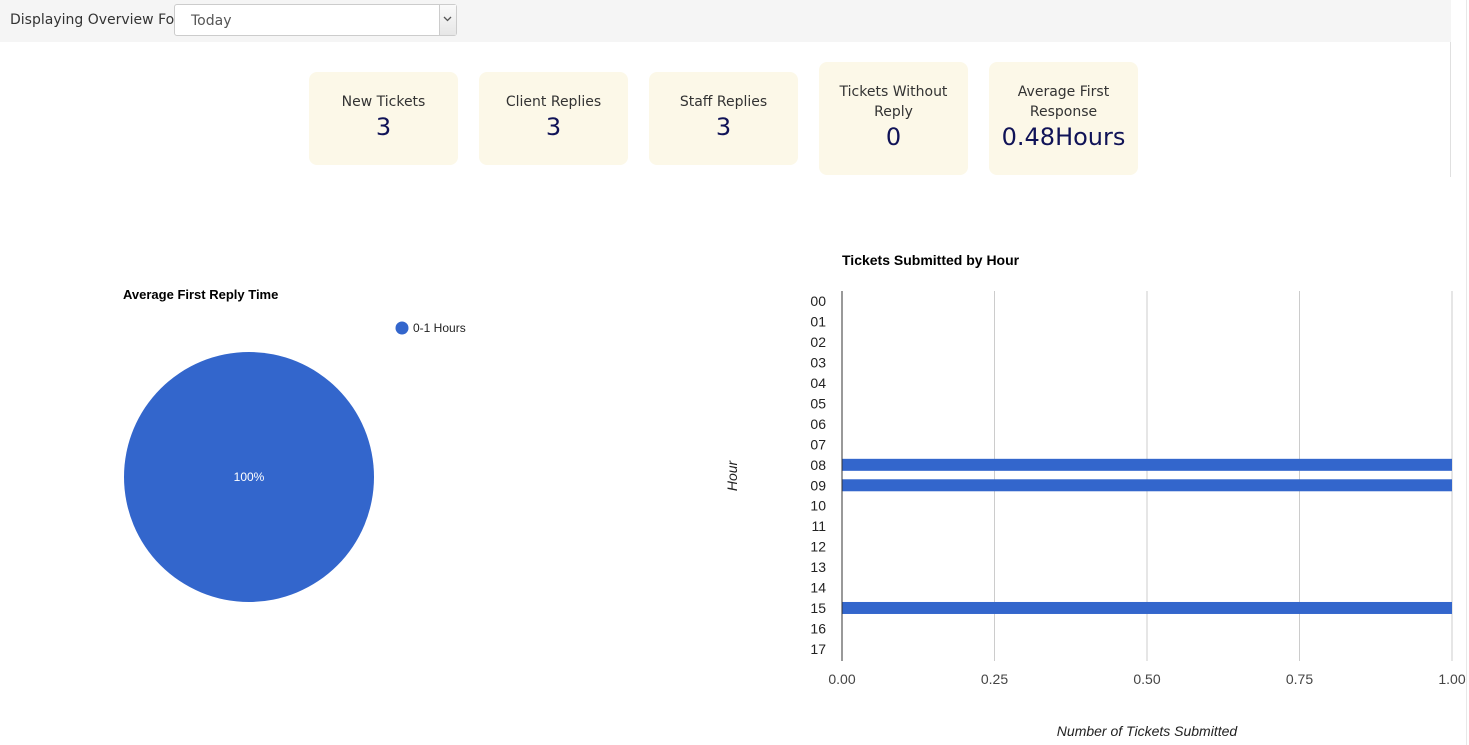 Image resolution: width=1469 pixels, height=745 pixels. I want to click on stat-tickets-without-reply: Tickets Without Reply 0, so click(893, 118).